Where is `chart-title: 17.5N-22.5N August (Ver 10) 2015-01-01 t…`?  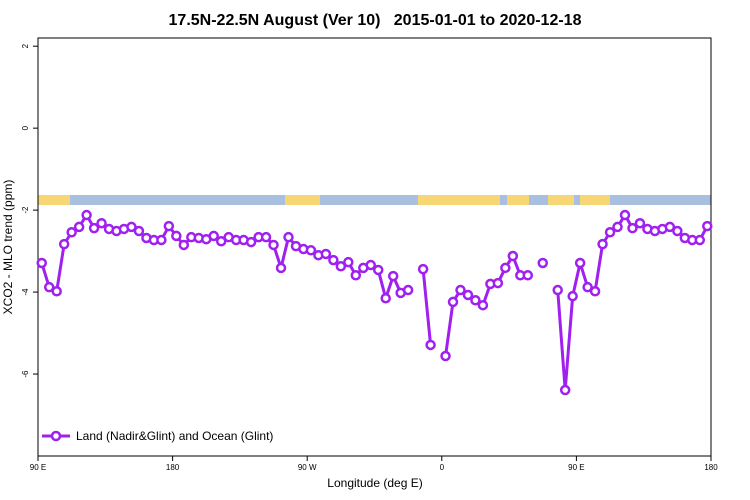
chart-title: 17.5N-22.5N August (Ver 10) 2015-01-01 t… is located at coordinates (375, 20).